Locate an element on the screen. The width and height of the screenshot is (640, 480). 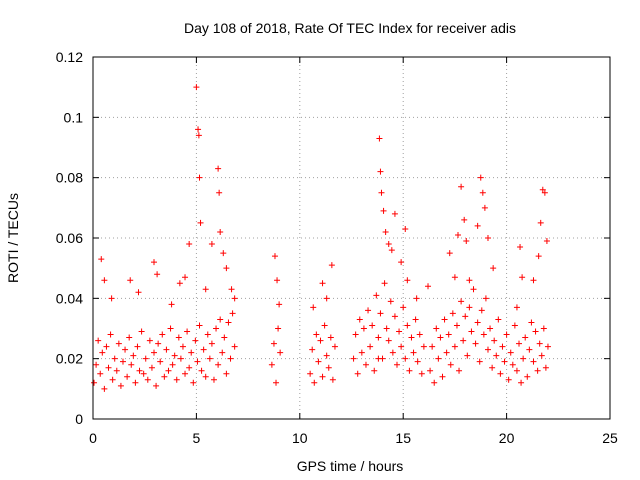
y-tick-labels: 0 0.02 0.04 0.06 0.08 0.1 0.12 is located at coordinates (69, 238).